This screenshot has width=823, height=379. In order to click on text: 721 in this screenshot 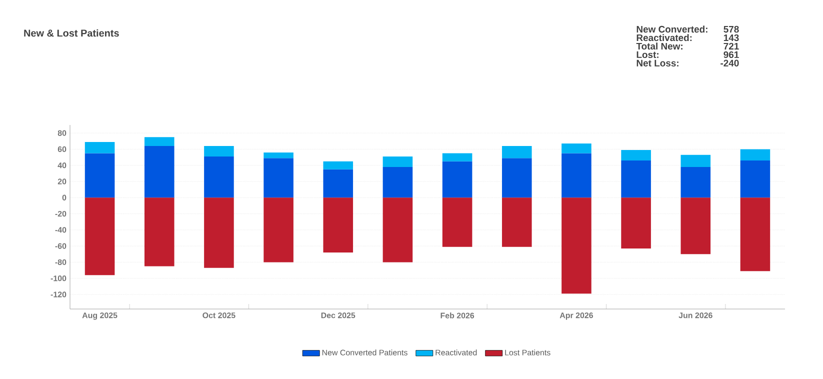, I will do `click(731, 46)`.